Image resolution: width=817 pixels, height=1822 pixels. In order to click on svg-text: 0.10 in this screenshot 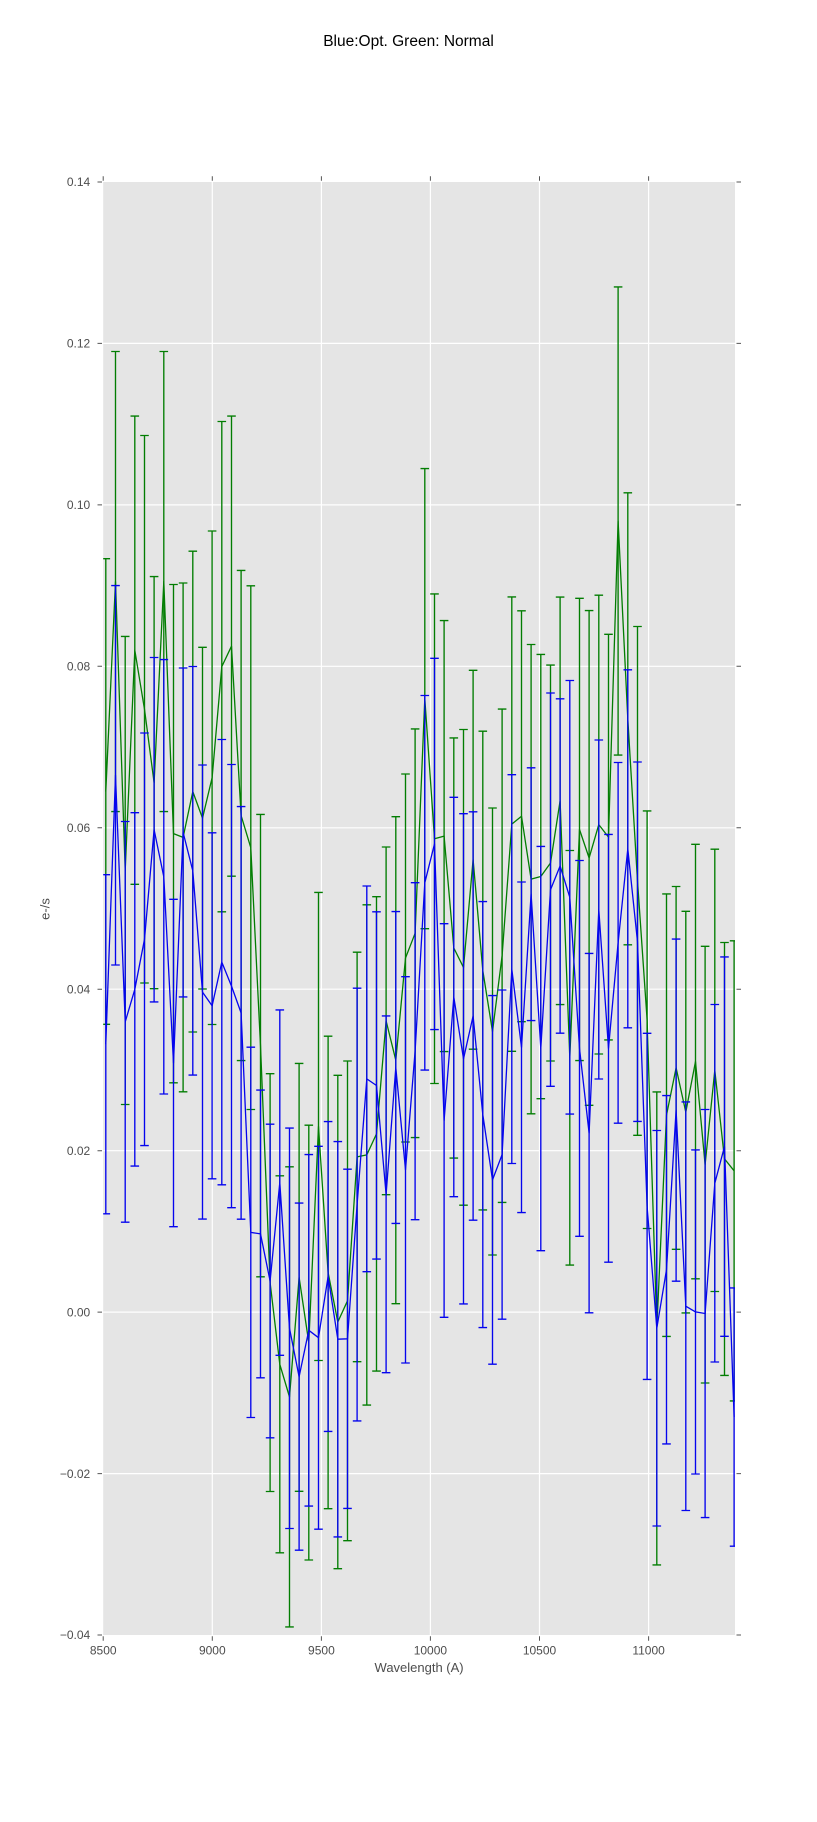, I will do `click(79, 505)`.